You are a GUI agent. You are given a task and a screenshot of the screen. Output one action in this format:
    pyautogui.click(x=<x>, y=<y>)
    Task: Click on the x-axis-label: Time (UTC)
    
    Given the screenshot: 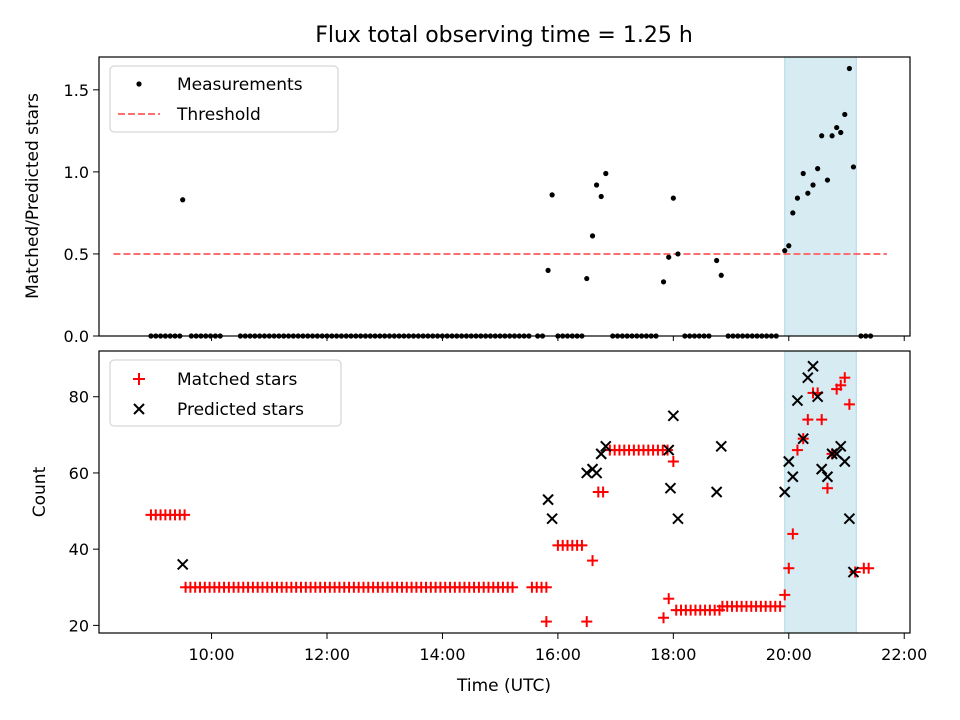 What is the action you would take?
    pyautogui.click(x=503, y=686)
    